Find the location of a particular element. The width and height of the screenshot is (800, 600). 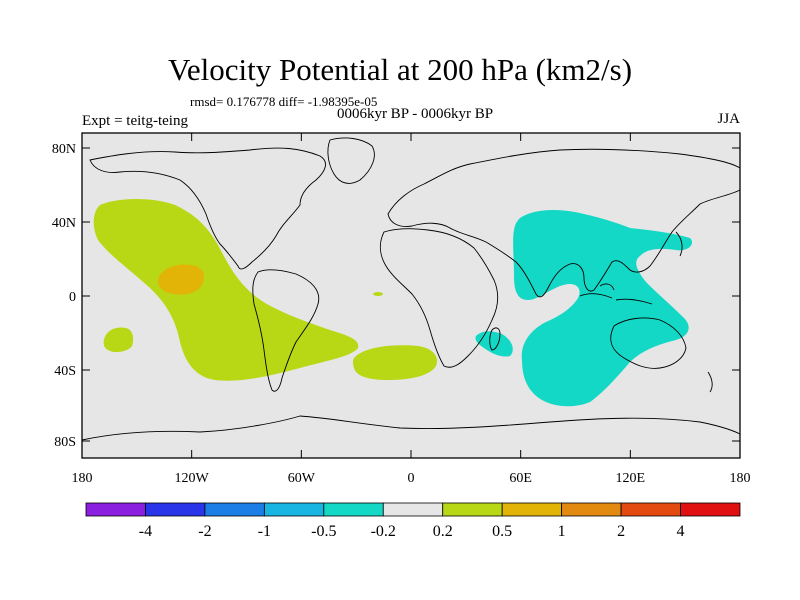

lat-label-80n: 80N is located at coordinates (64, 149).